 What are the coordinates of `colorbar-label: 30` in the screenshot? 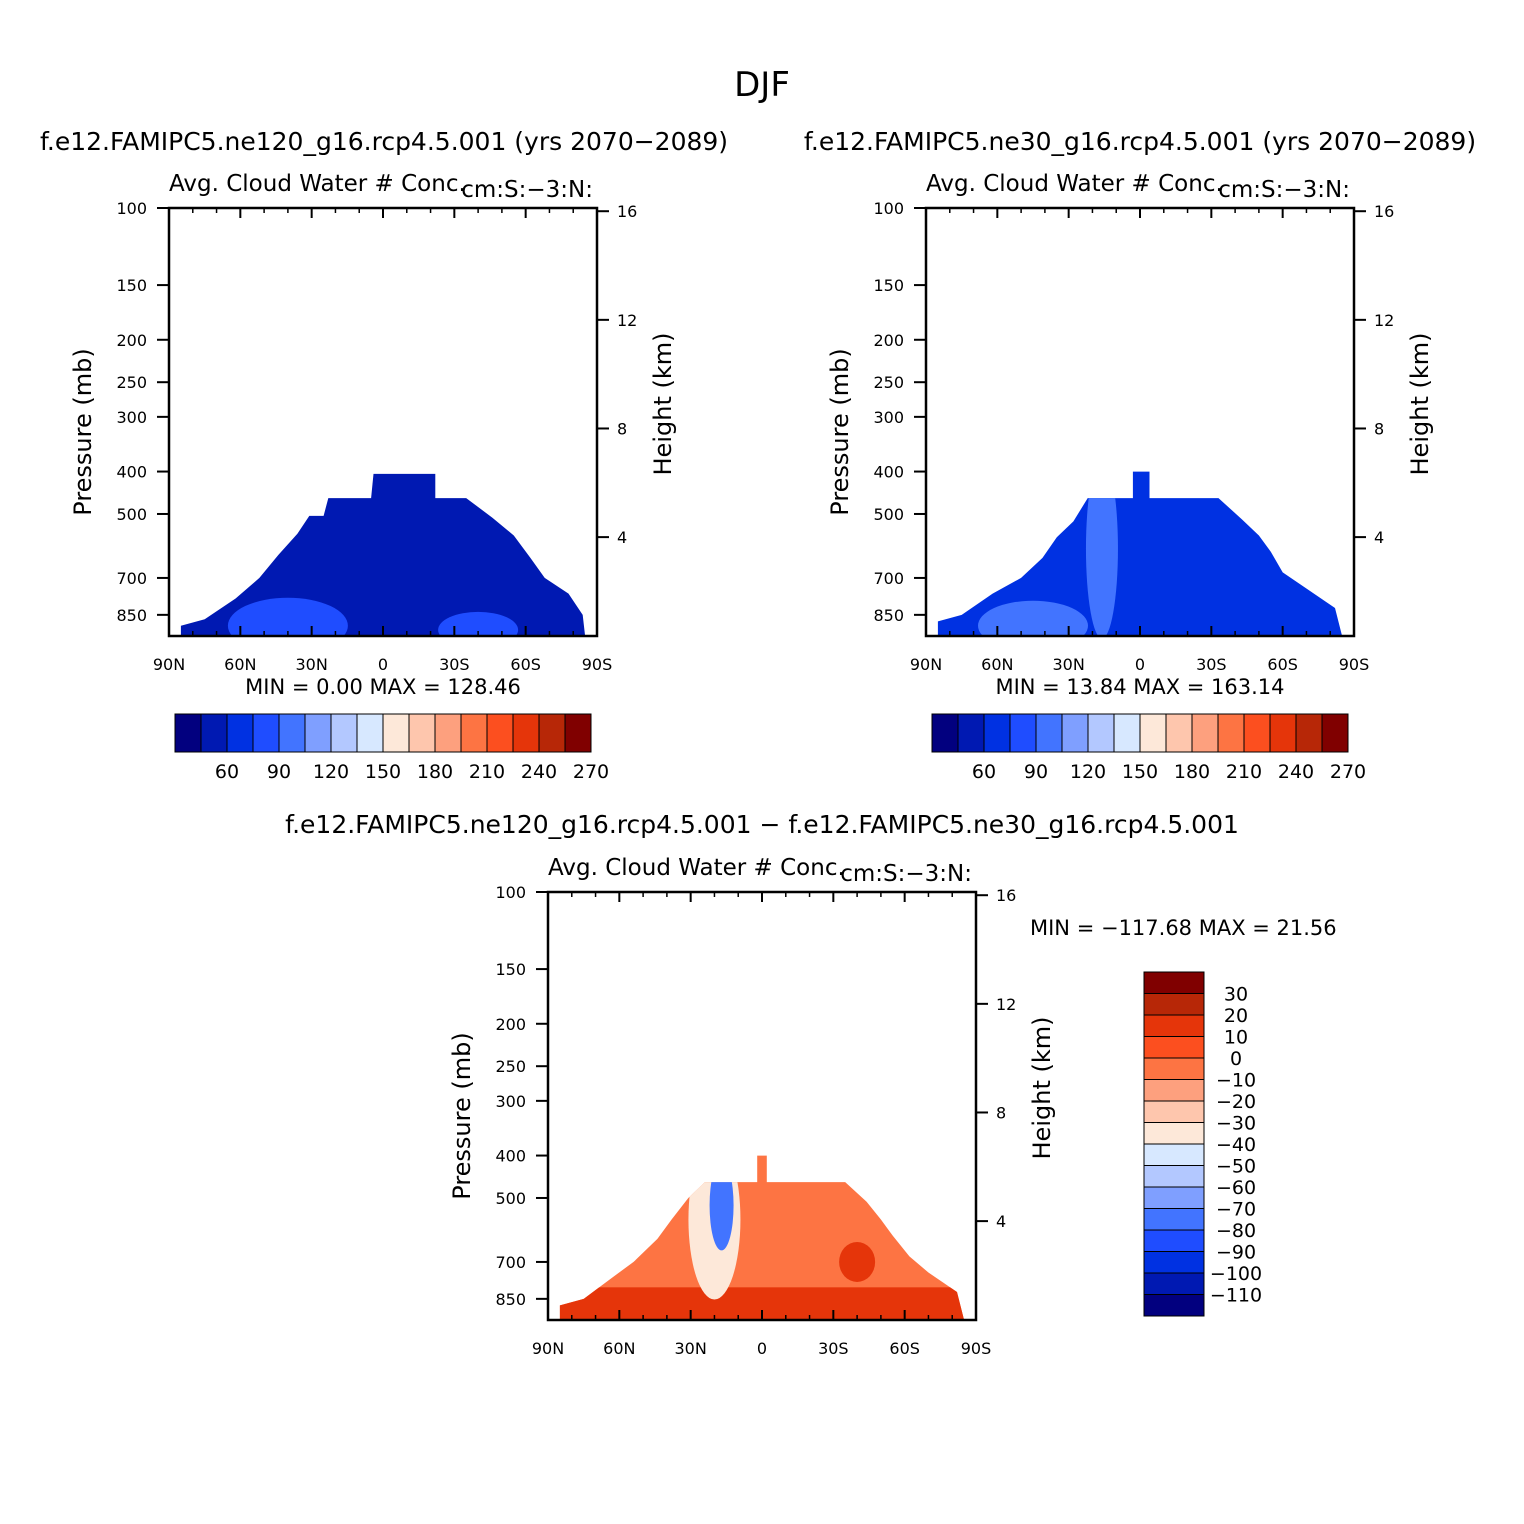 It's located at (1236, 995).